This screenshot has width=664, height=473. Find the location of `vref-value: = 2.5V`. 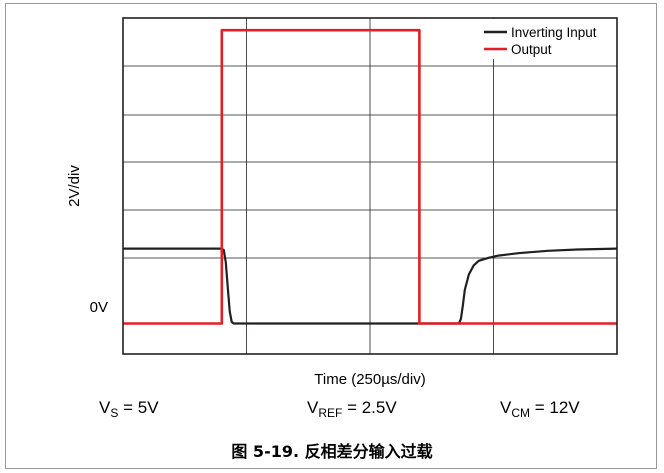

vref-value: = 2.5V is located at coordinates (369, 407).